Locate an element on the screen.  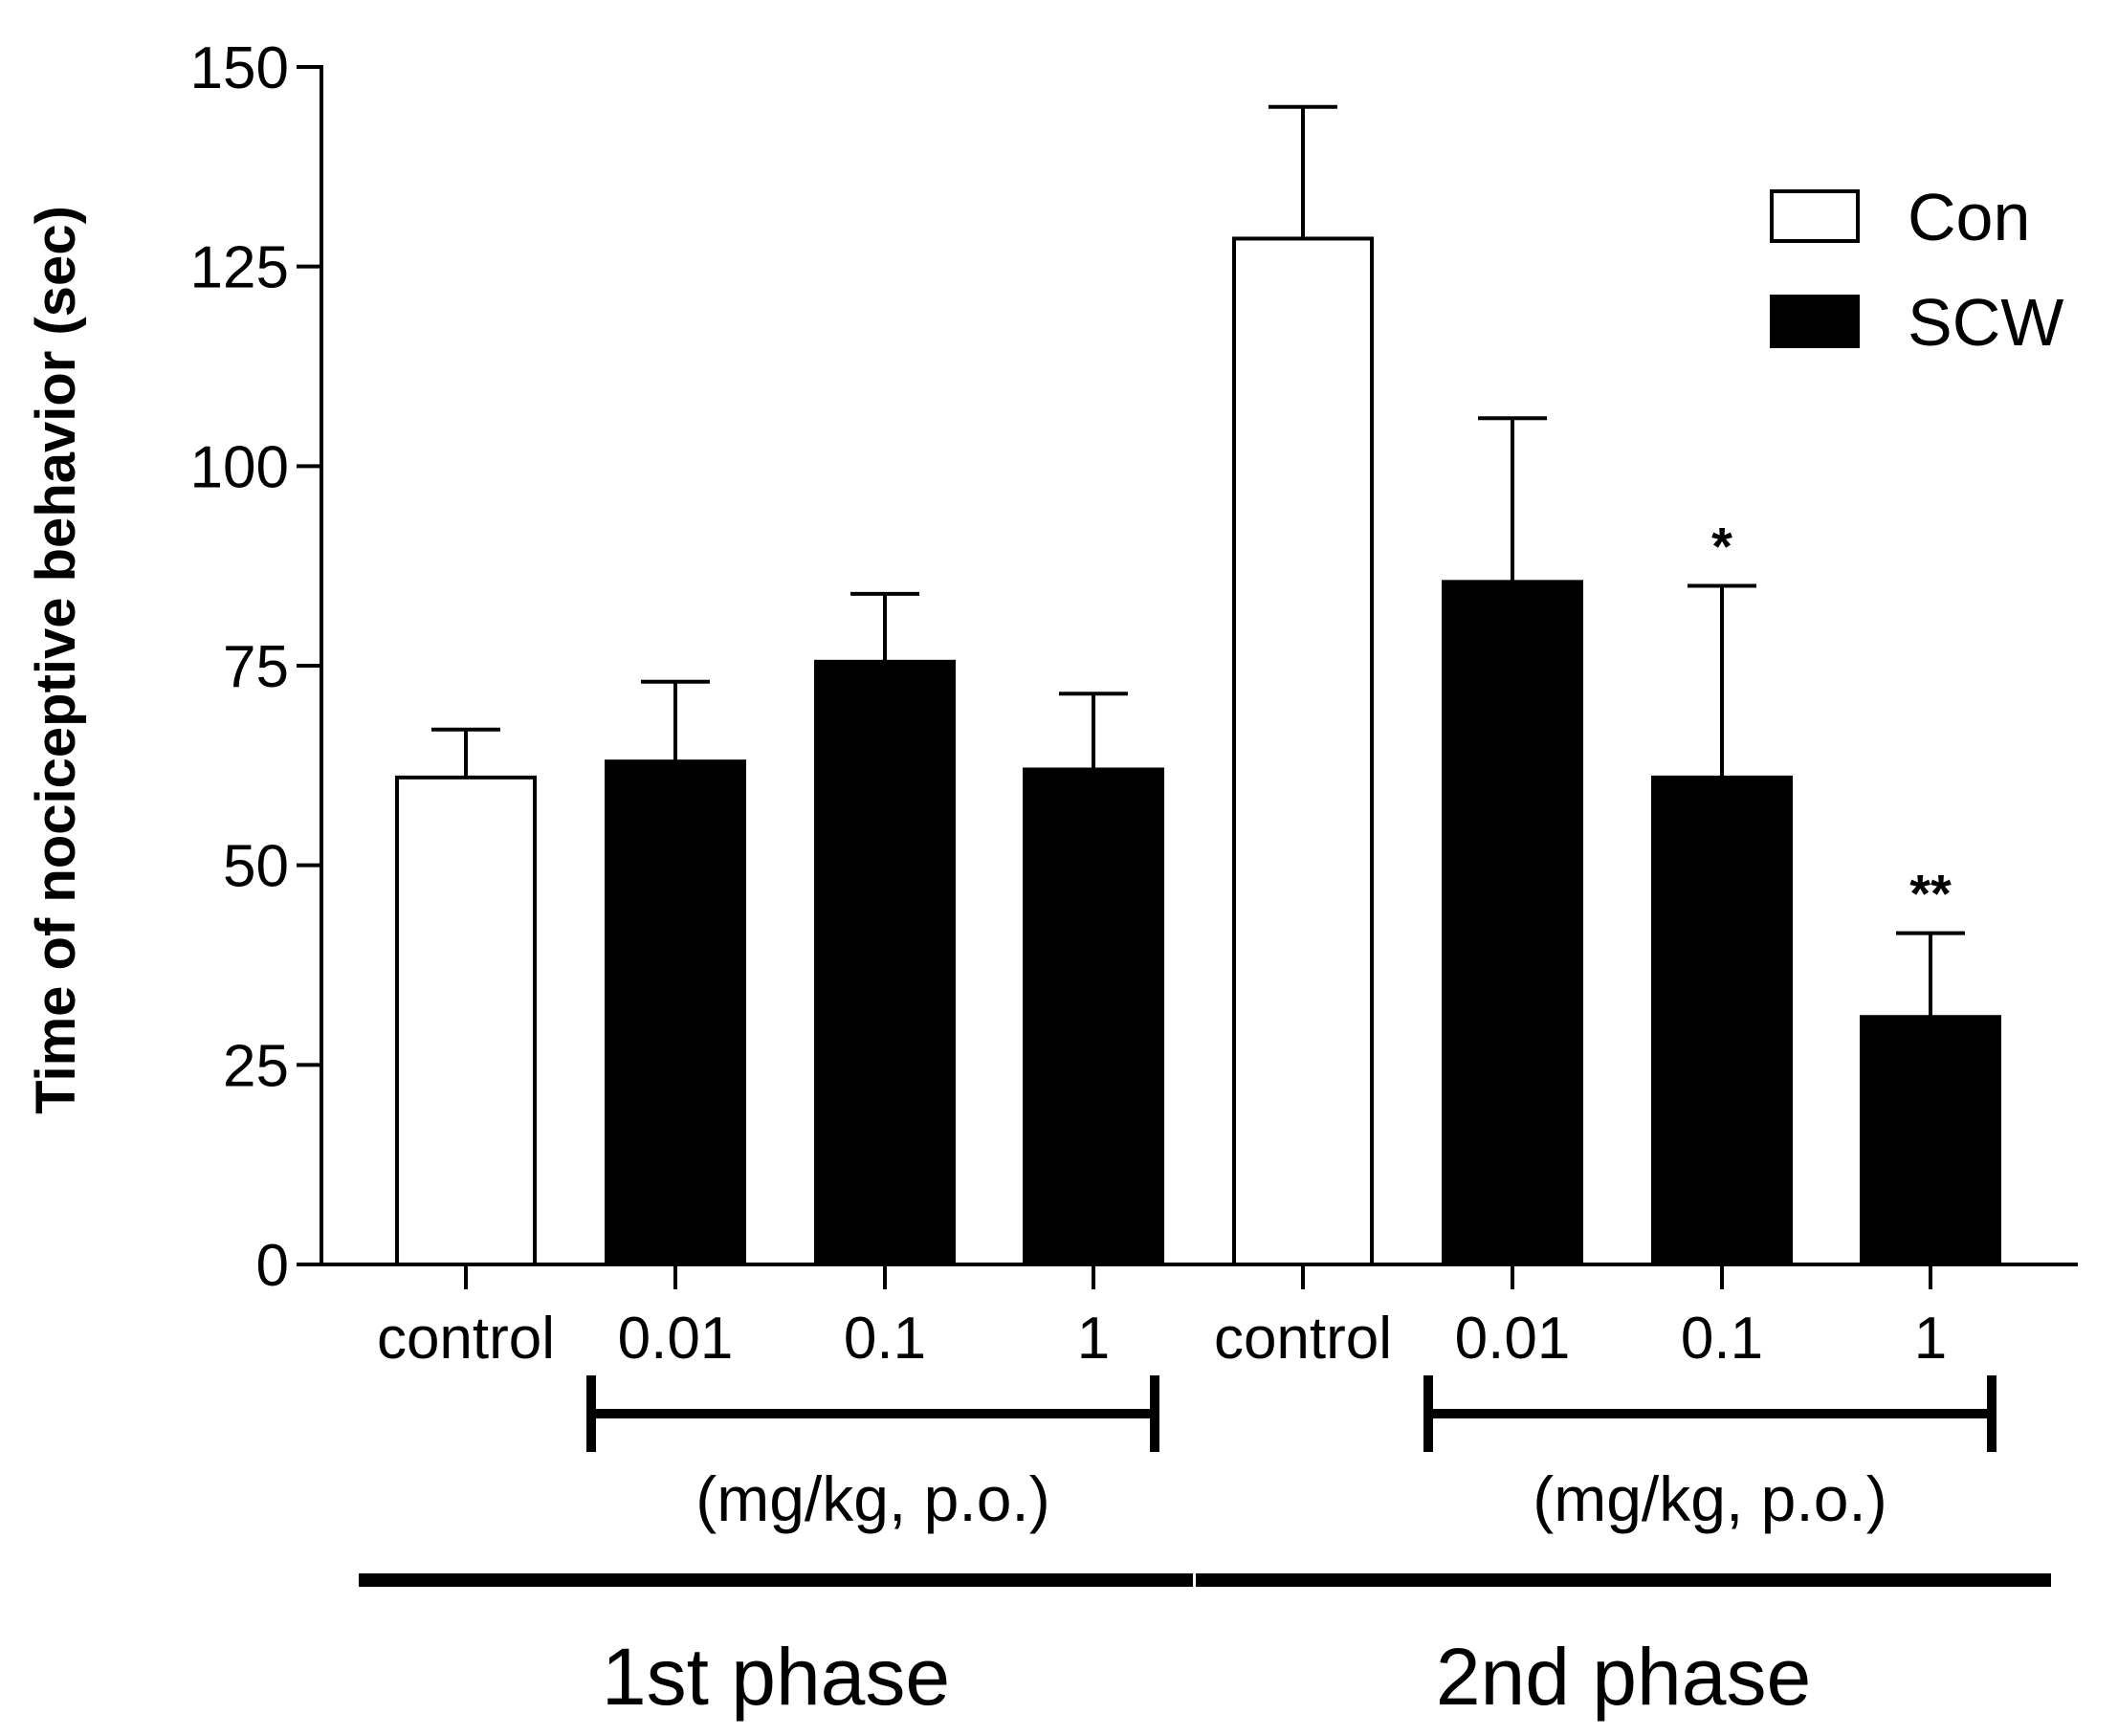
legend-label-con: Con is located at coordinates (1969, 217).